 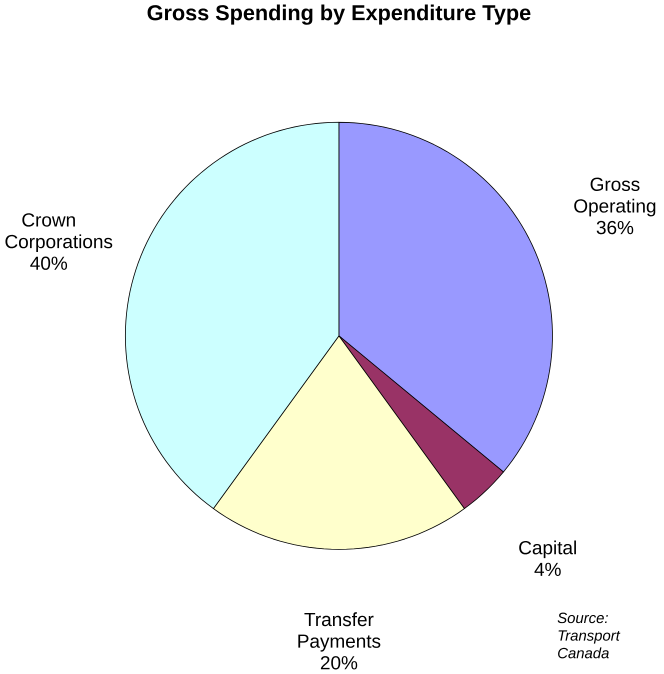 What do you see at coordinates (615, 197) in the screenshot?
I see `slice-label: Gross Operating` at bounding box center [615, 197].